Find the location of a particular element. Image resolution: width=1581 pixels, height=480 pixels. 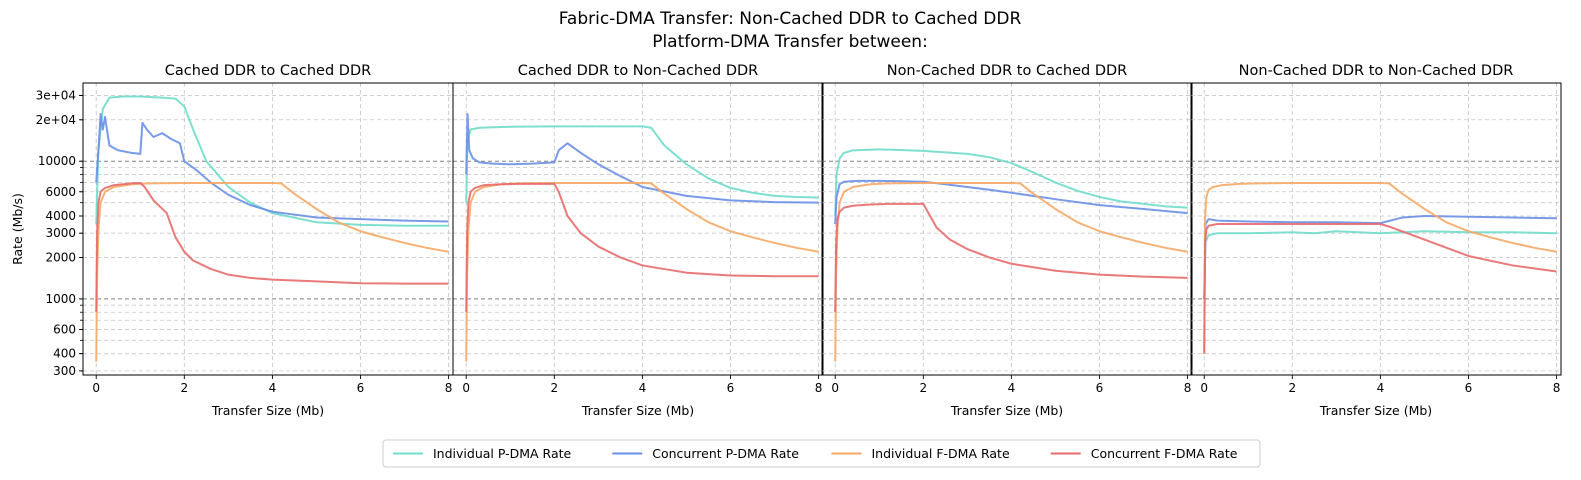

y-tick-label: 300 is located at coordinates (64, 371).